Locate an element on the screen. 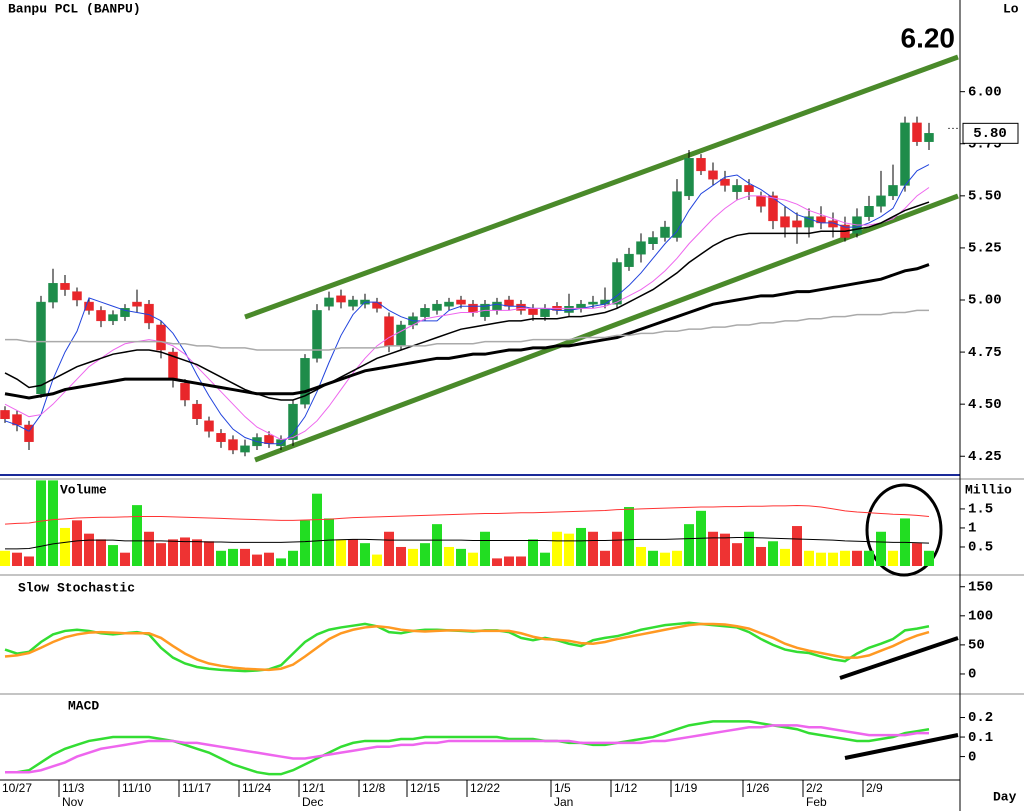  x-tick-label: 11/17 is located at coordinates (196, 788).